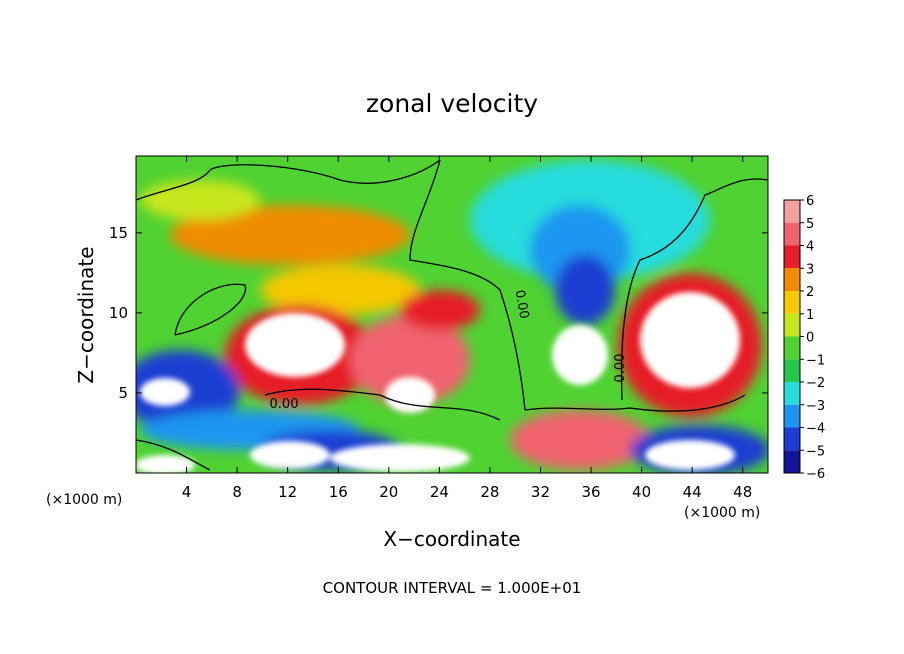 The image size is (904, 654). Describe the element at coordinates (86, 314) in the screenshot. I see `y-axis-label: Z−coordinate` at that location.